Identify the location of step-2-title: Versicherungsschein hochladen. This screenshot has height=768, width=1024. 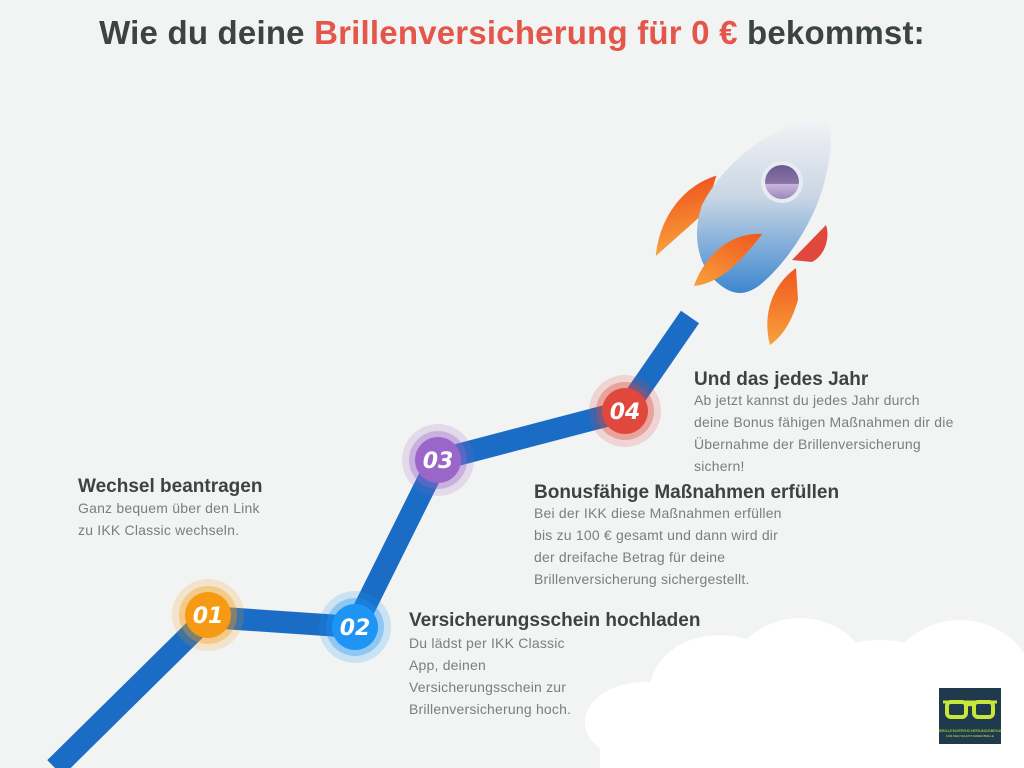
(555, 620).